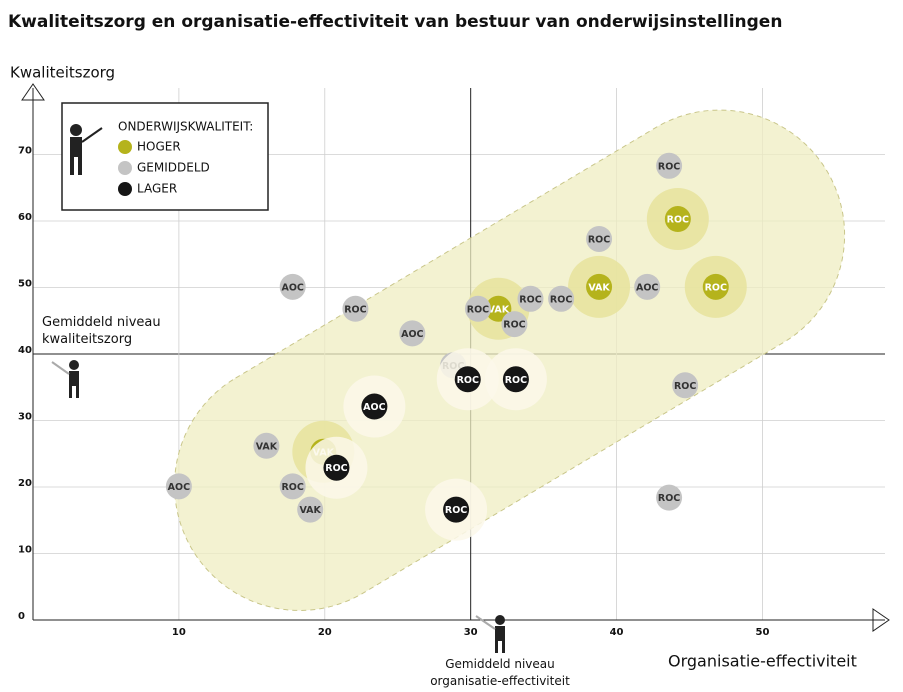  I want to click on x-axis, so click(461, 620).